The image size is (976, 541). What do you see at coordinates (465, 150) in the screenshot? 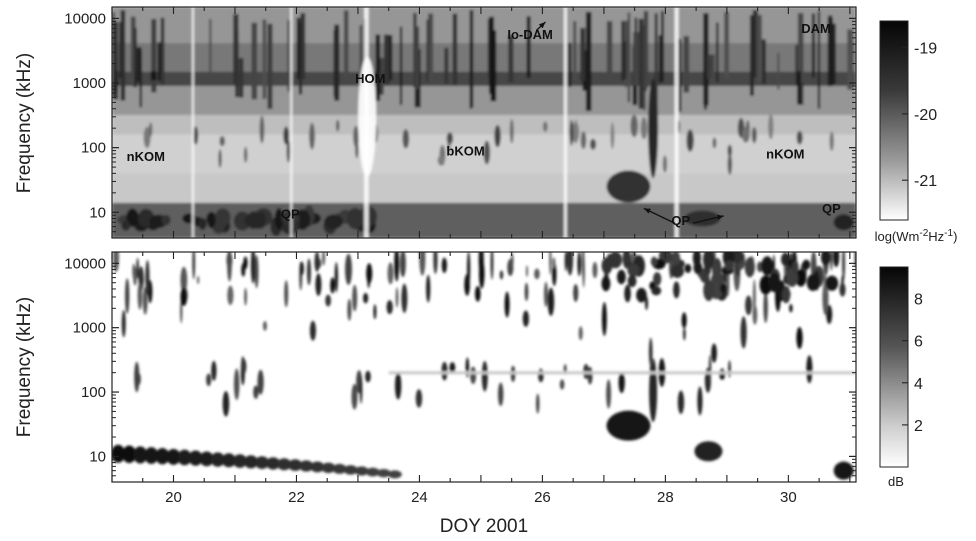
I see `top-annotation-4: bKOM` at bounding box center [465, 150].